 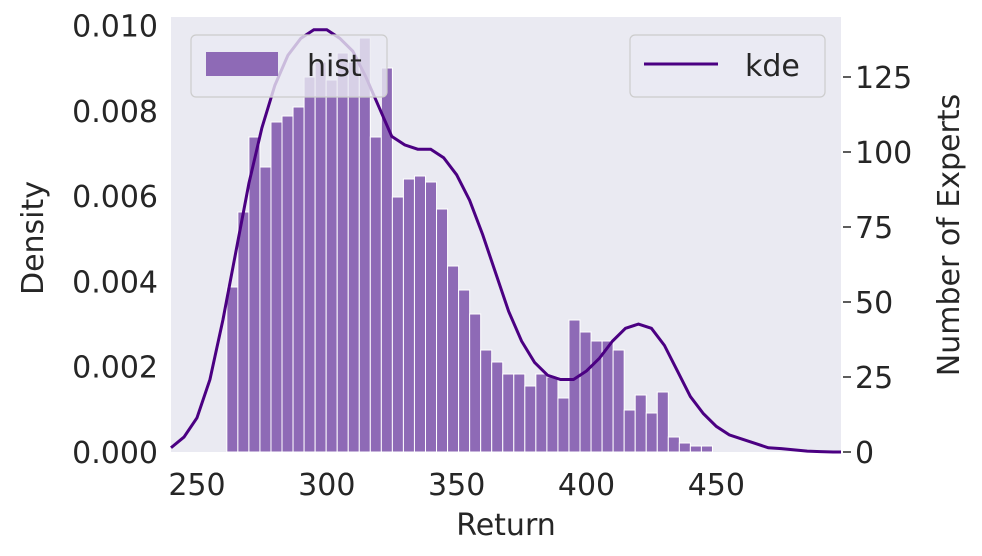 I want to click on y2-tick-label: 0, so click(x=864, y=453).